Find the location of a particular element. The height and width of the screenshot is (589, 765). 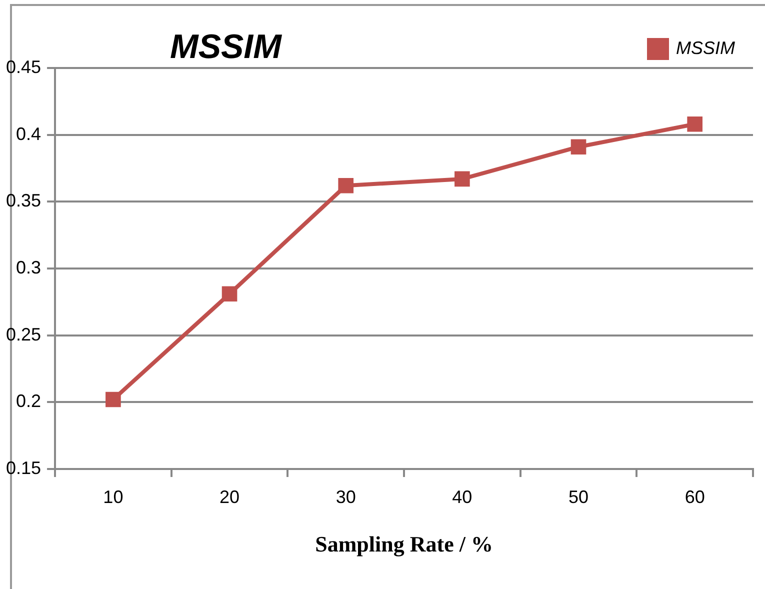

chart-title: MSSIM is located at coordinates (226, 47).